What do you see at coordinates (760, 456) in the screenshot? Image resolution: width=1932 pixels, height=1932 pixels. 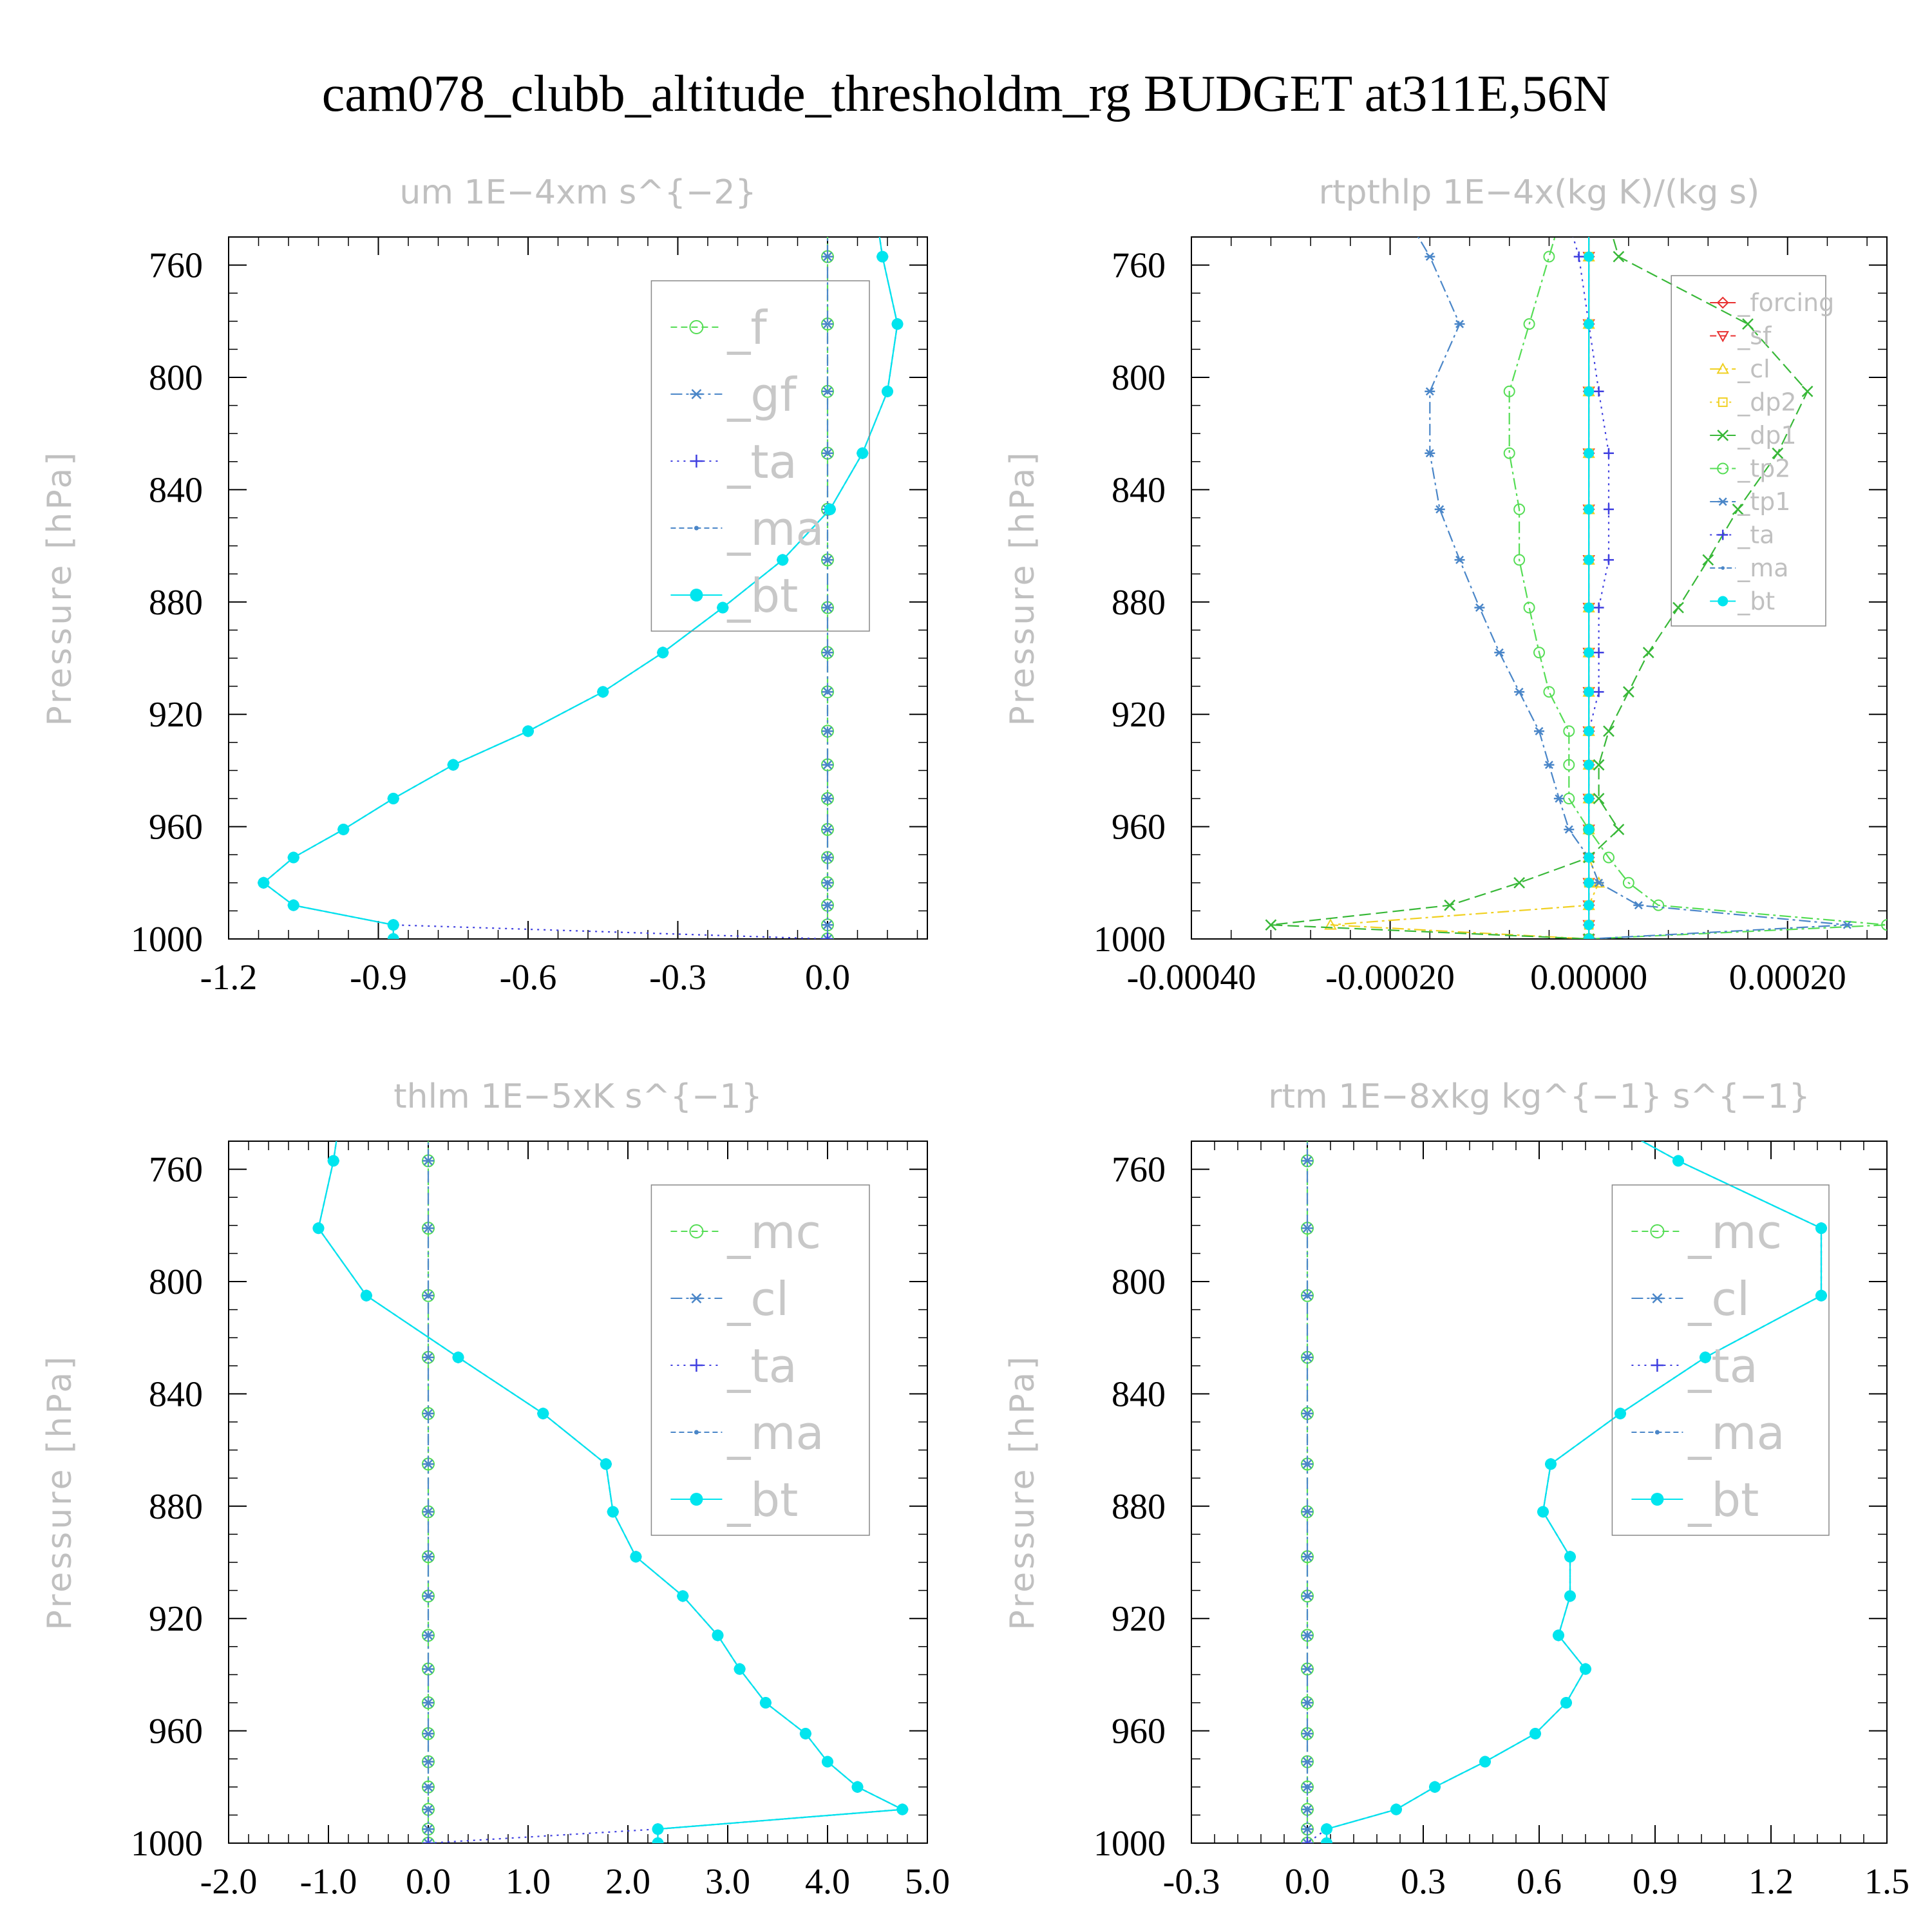 I see `legend: _f _gf _ta _ma _bt` at bounding box center [760, 456].